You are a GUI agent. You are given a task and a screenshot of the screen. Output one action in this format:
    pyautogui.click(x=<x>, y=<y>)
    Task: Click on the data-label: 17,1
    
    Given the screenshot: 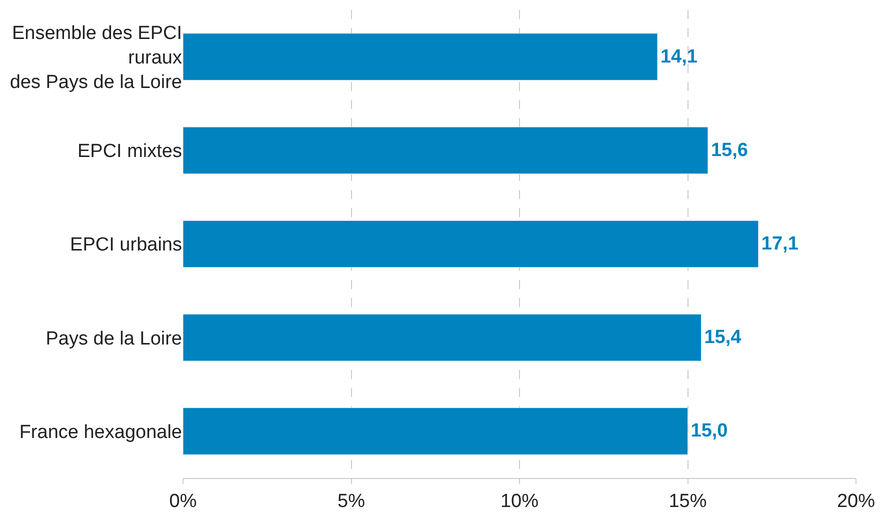 What is the action you would take?
    pyautogui.click(x=780, y=244)
    